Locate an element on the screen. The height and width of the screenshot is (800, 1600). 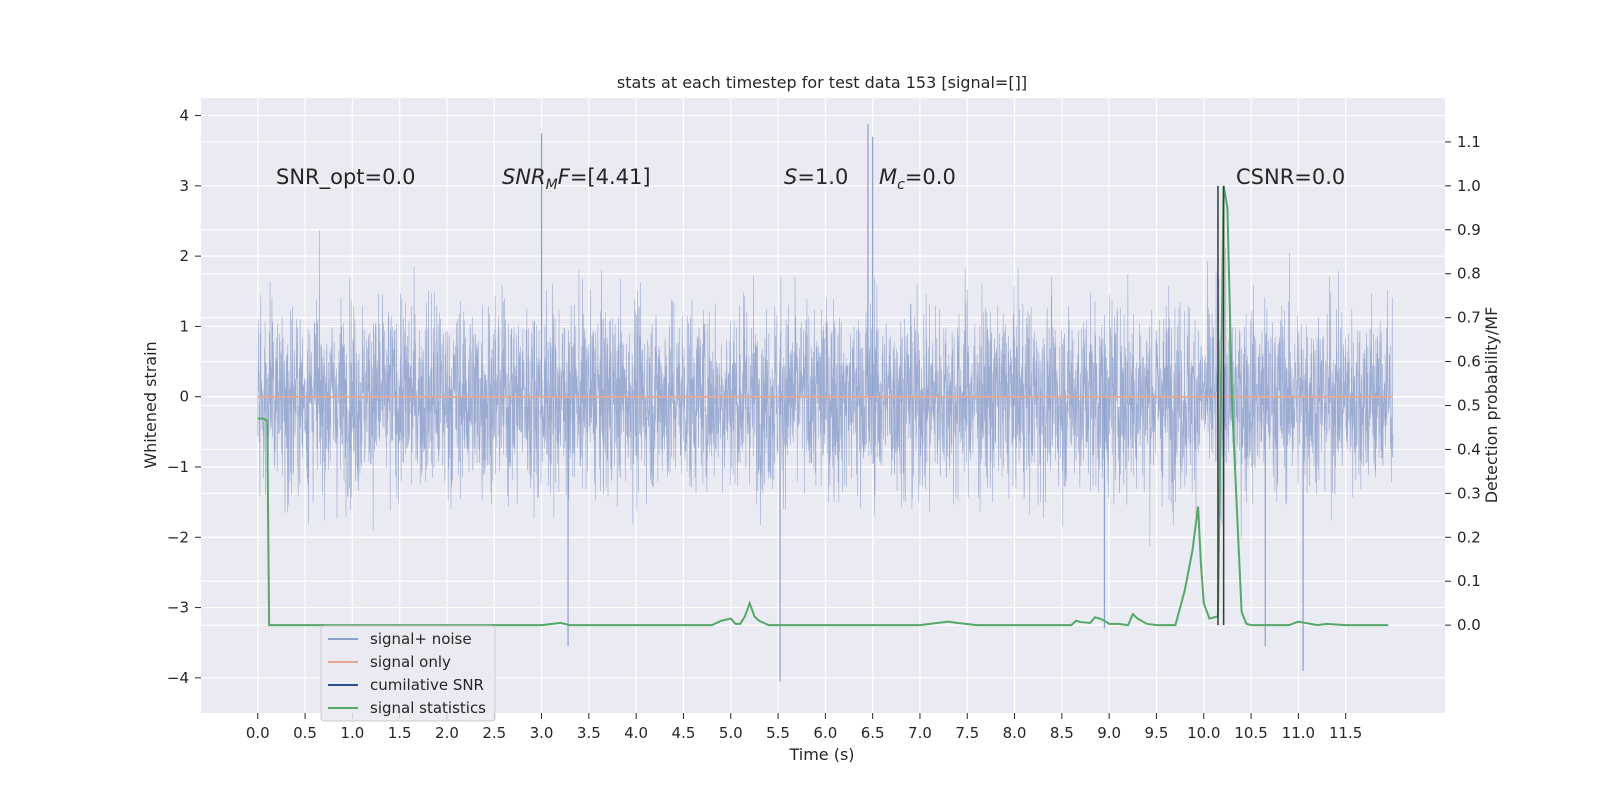
x-tick-label: 11.5 is located at coordinates (1345, 733).